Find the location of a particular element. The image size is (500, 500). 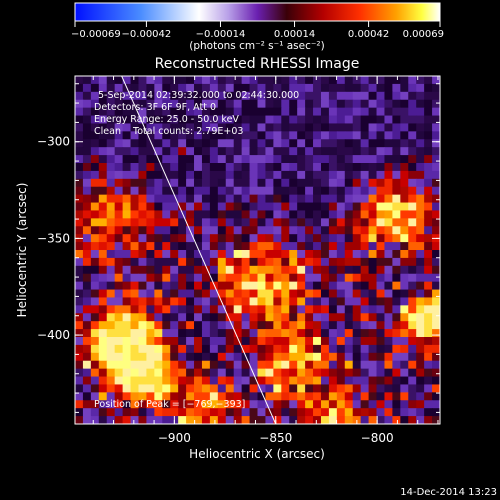

y-tick-label: −350 is located at coordinates (53, 238).